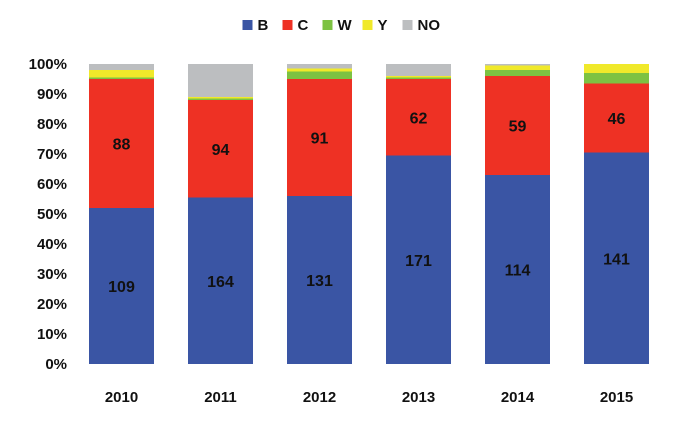  I want to click on bar-segment-no-2013, so click(418, 70).